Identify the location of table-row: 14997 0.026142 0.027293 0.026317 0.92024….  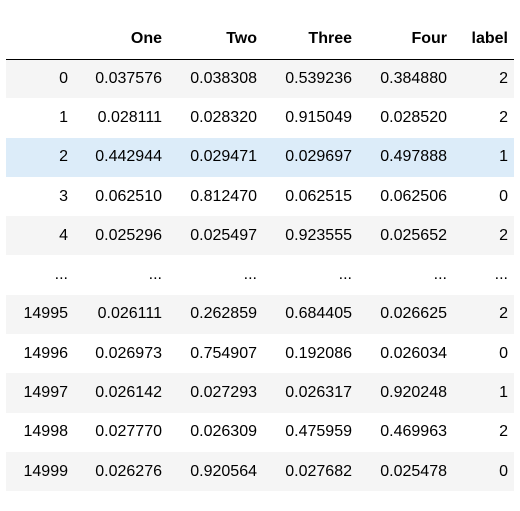
(260, 393).